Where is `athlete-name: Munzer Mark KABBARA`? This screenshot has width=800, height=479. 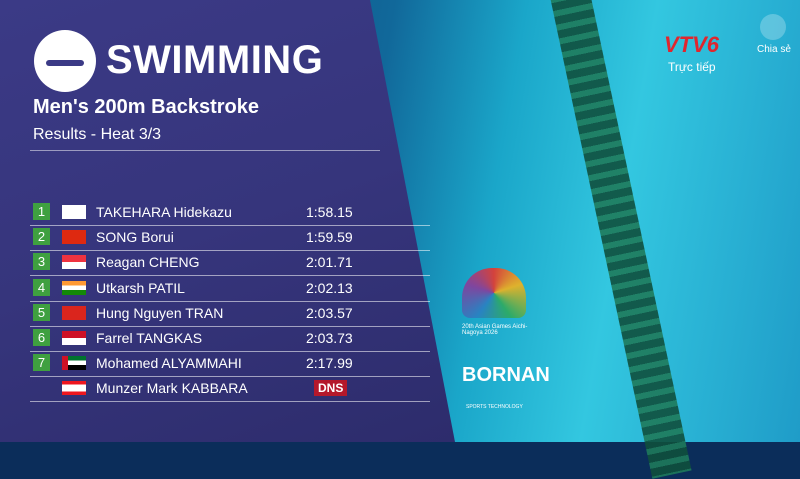
athlete-name: Munzer Mark KABBARA is located at coordinates (172, 388).